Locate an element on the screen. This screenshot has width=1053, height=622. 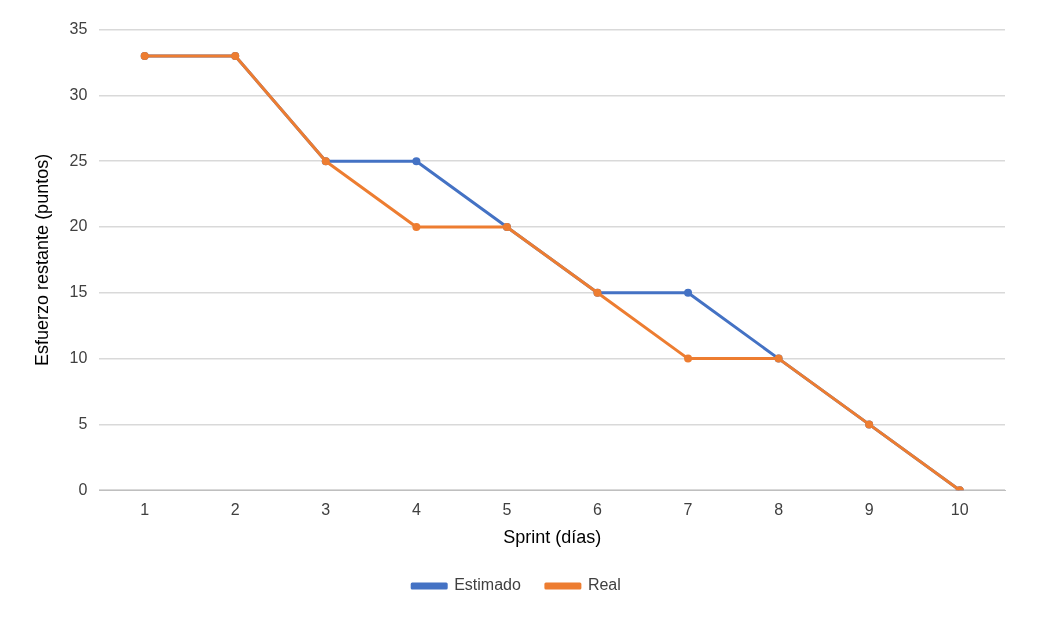
x-tick-label: 2 is located at coordinates (235, 510).